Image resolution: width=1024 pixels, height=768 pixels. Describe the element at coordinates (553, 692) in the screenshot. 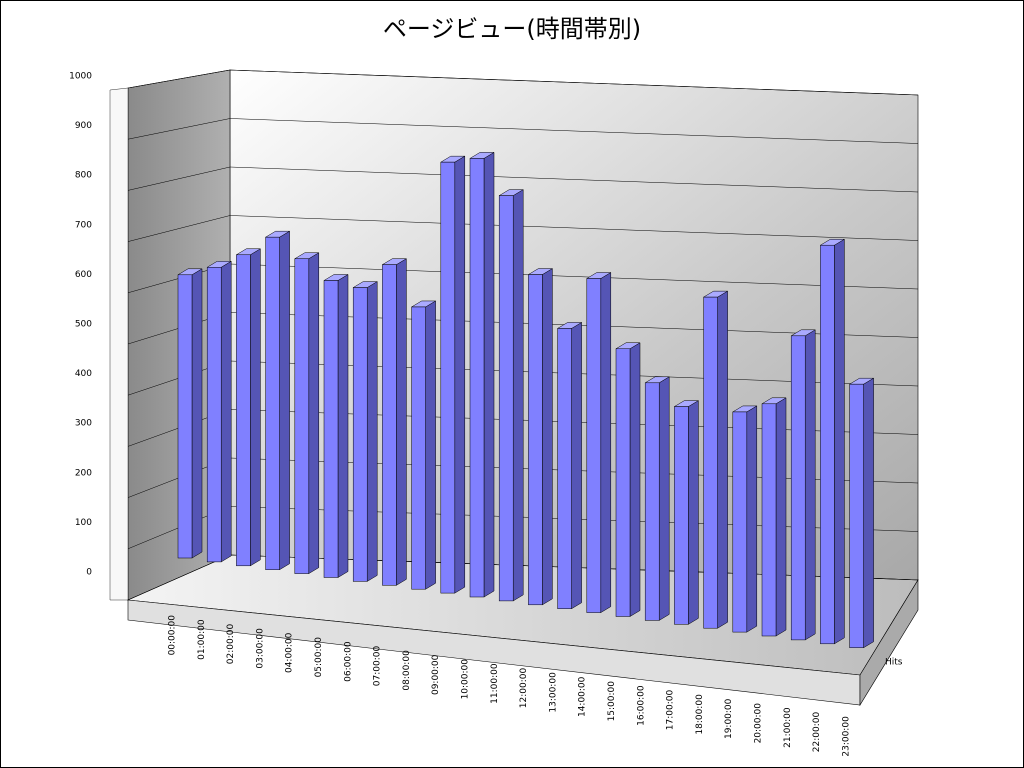

I see `x-tick-label: 13:00:00` at that location.